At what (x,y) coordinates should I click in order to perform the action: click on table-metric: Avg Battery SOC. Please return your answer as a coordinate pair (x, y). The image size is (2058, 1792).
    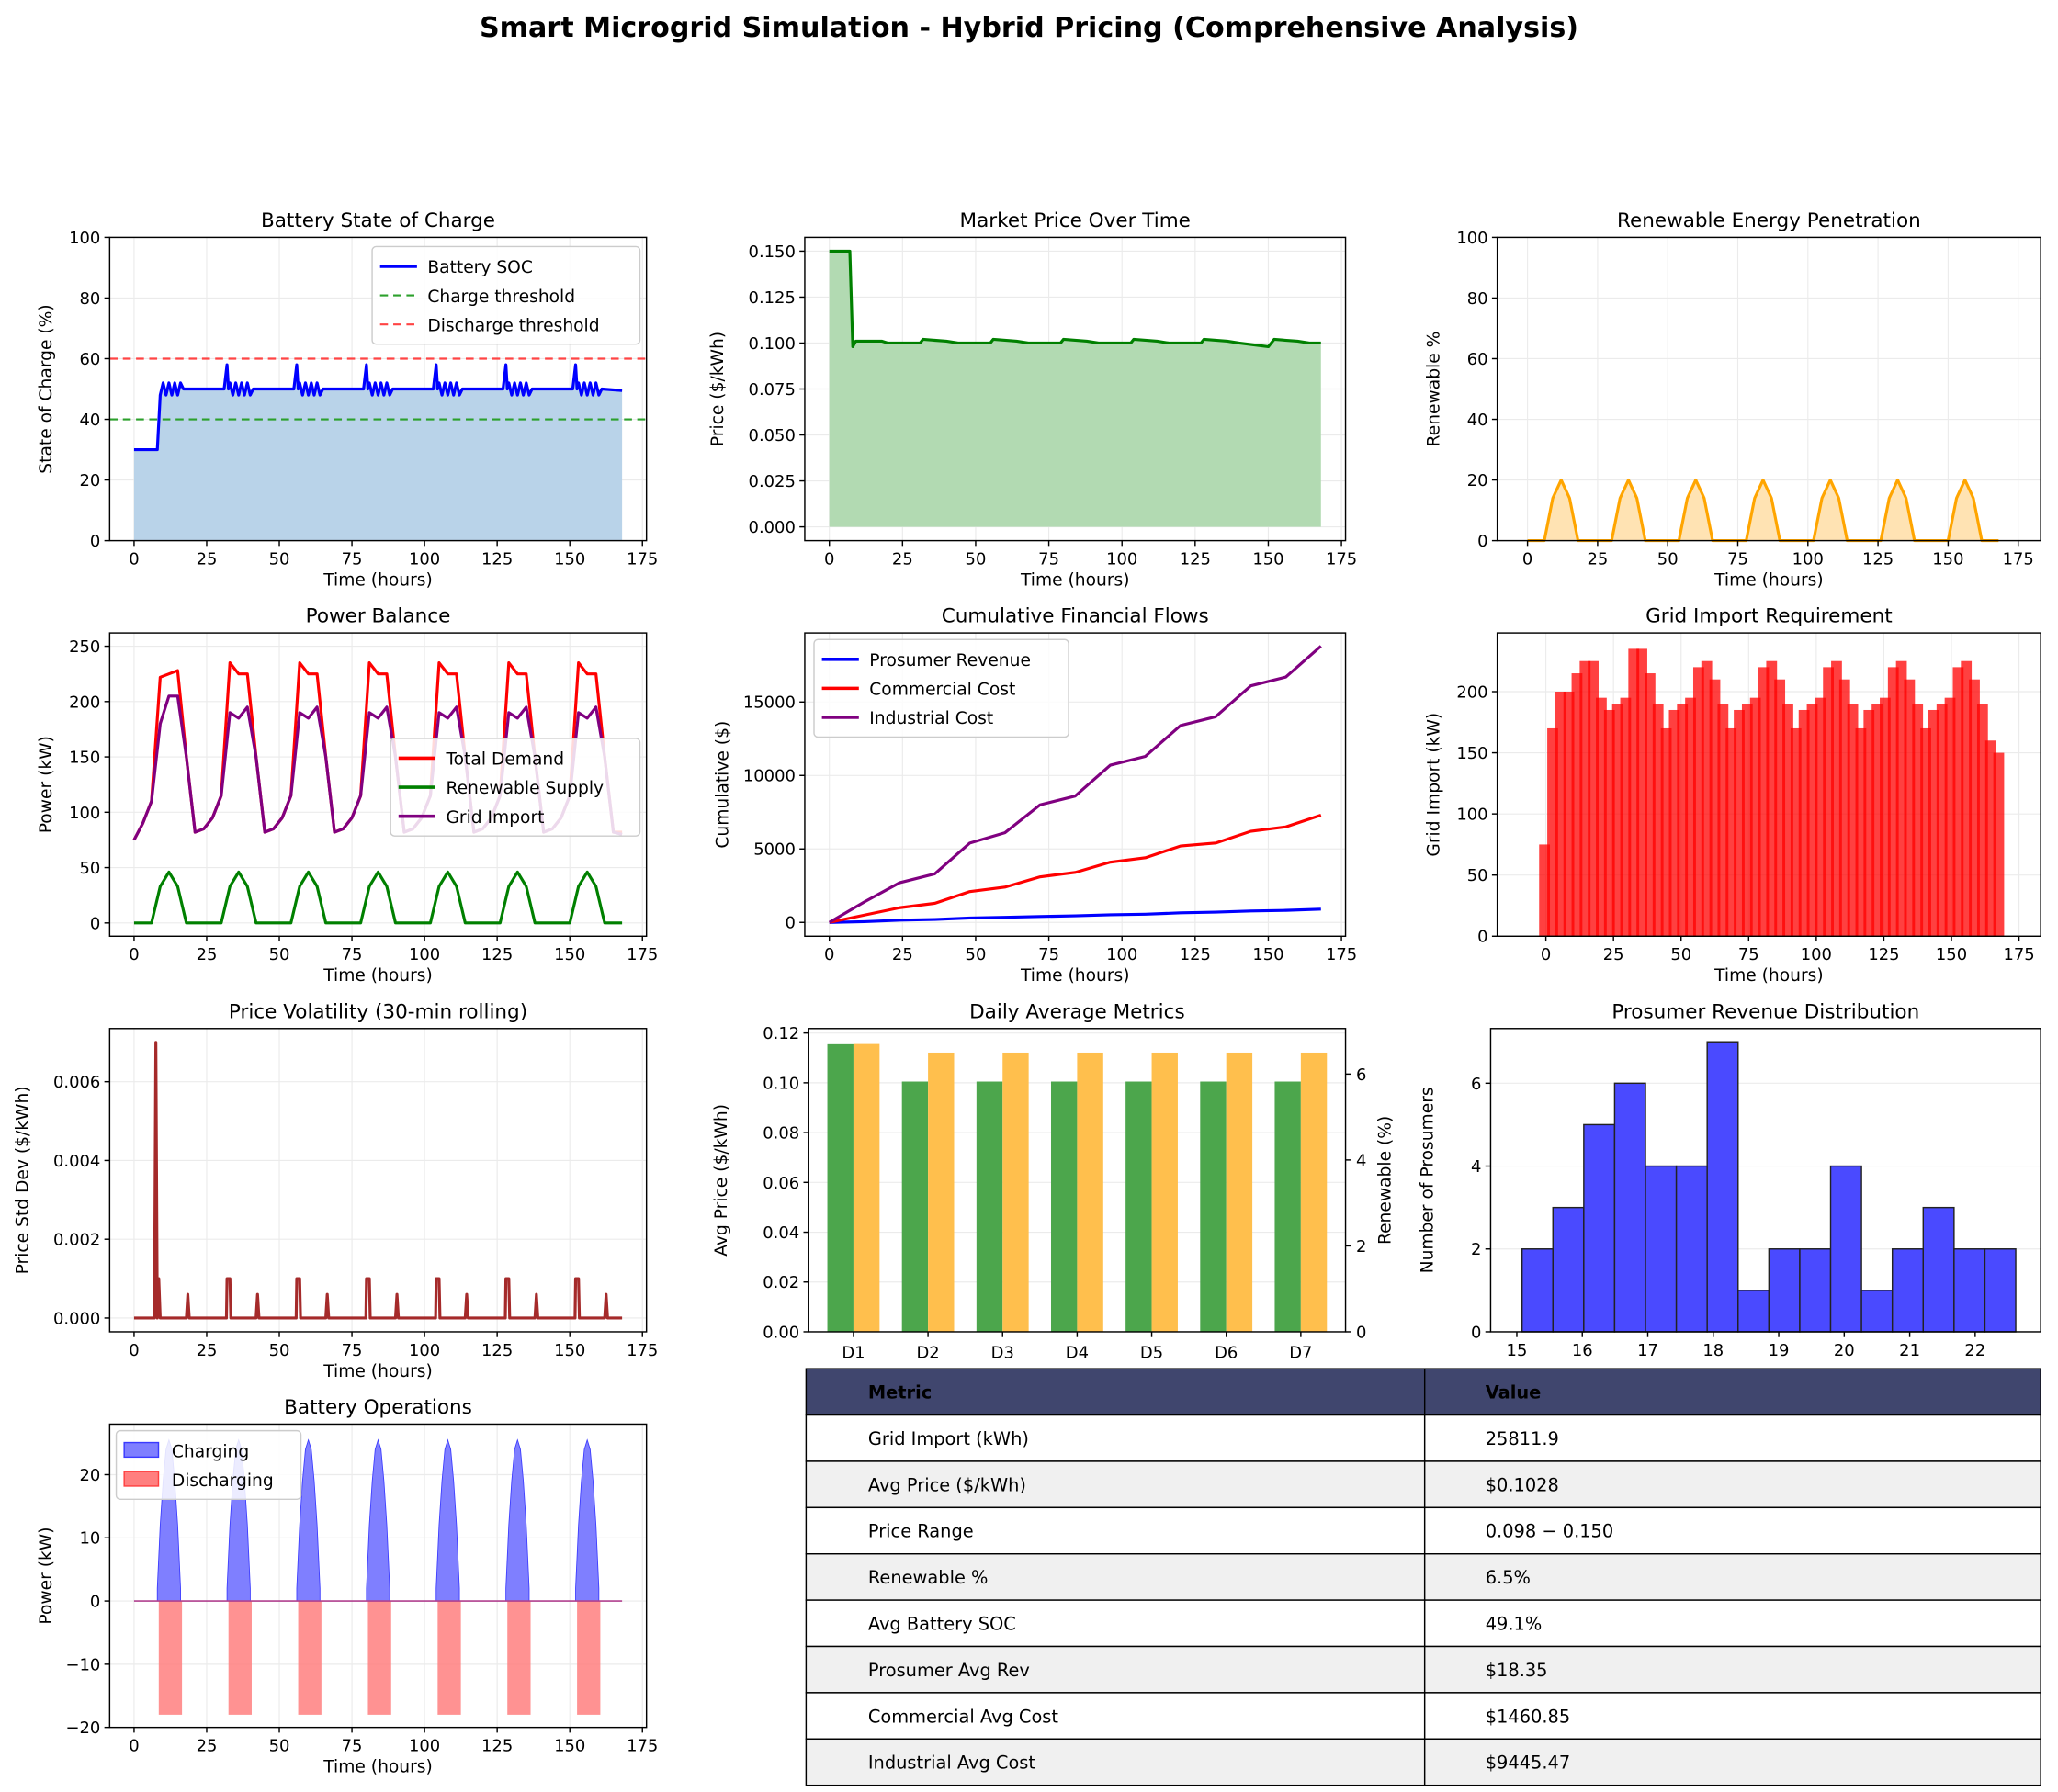
    Looking at the image, I should click on (942, 1624).